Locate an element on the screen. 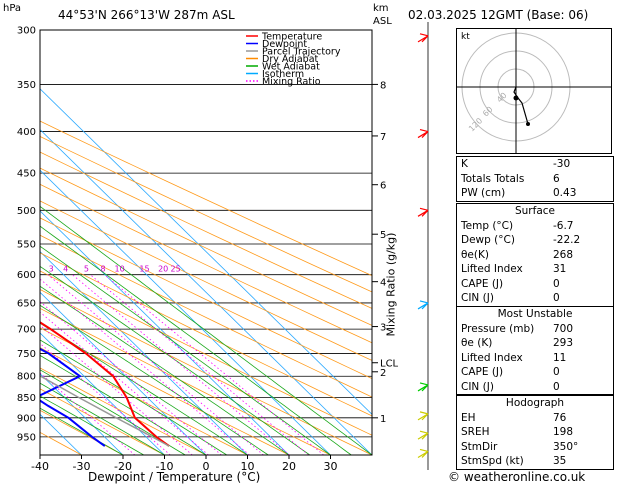 Image resolution: width=629 pixels, height=486 pixels. legend-label: Mixing Ratio is located at coordinates (291, 82).